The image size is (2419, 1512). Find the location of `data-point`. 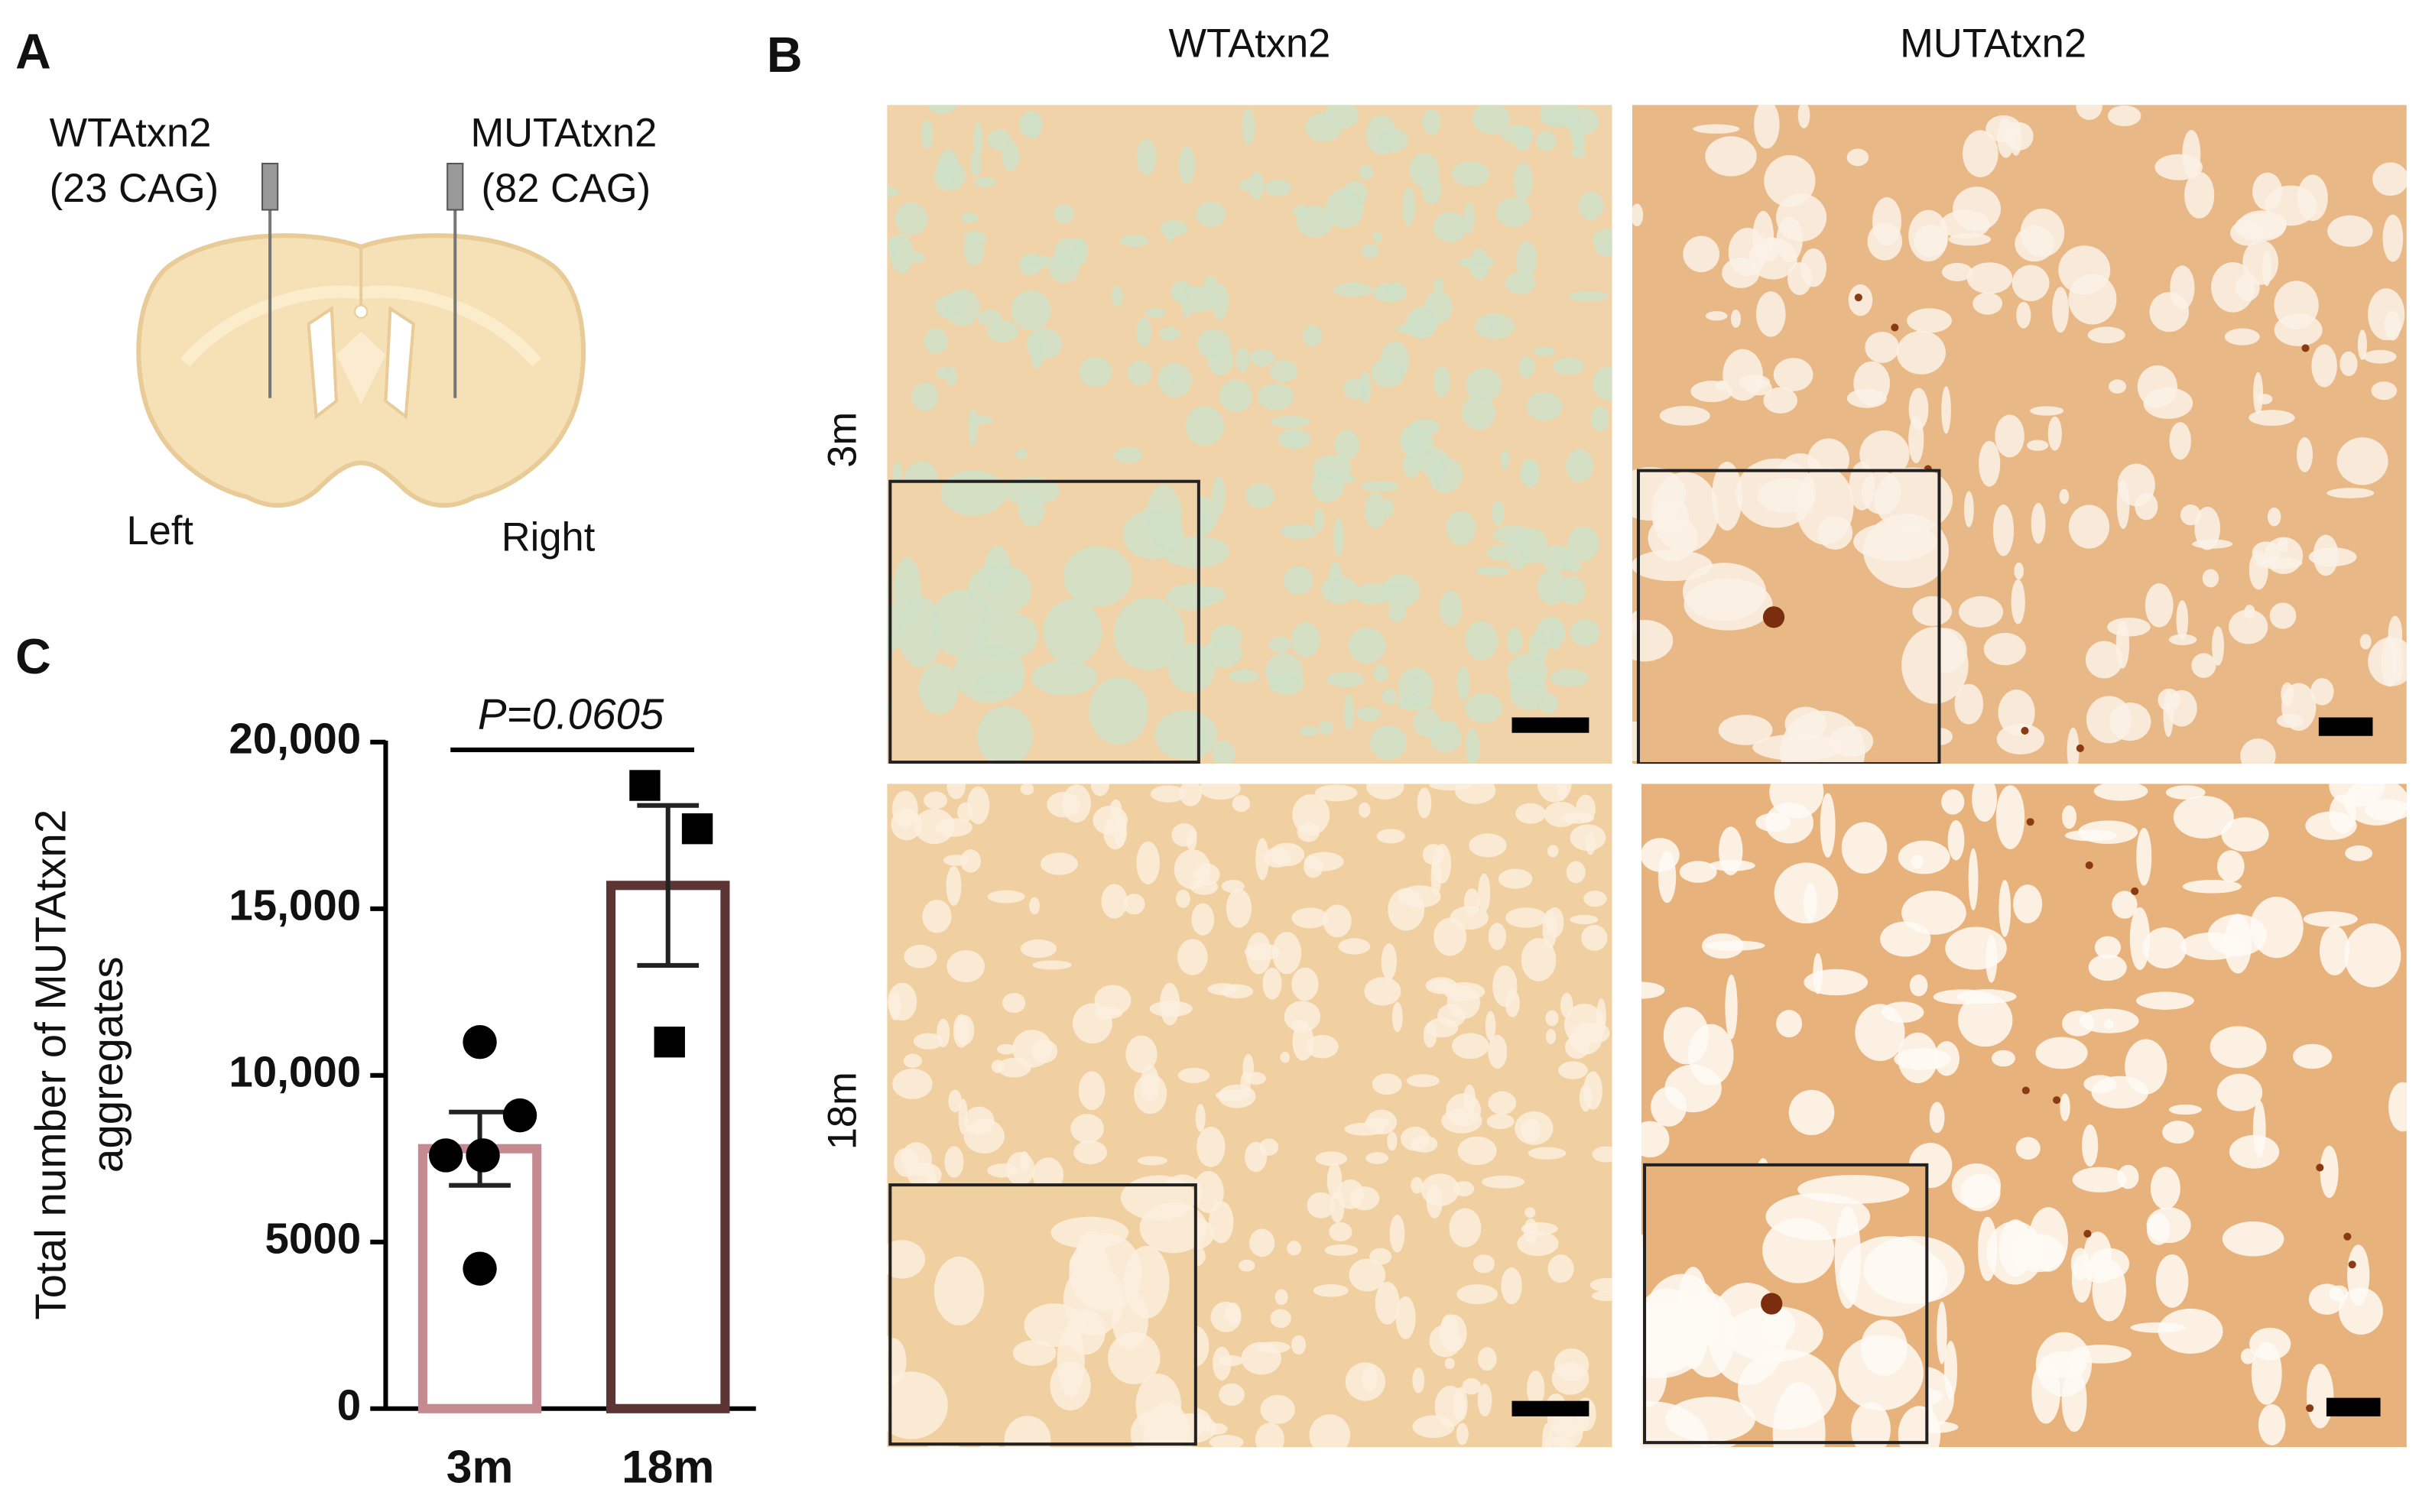

data-point is located at coordinates (483, 1155).